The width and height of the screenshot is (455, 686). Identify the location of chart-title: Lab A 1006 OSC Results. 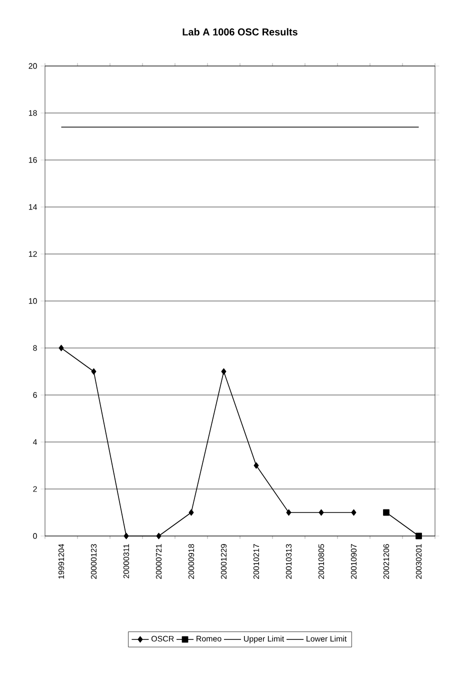
(240, 32).